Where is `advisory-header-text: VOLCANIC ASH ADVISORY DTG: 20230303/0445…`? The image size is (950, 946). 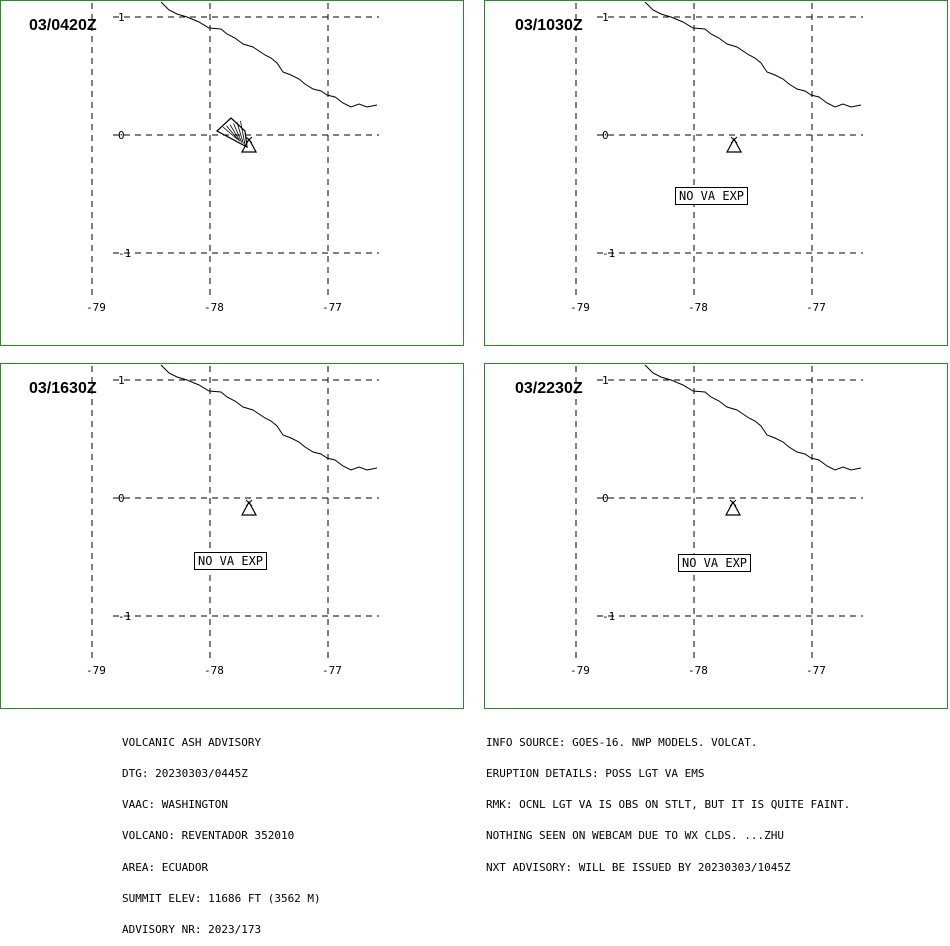
advisory-header-text: VOLCANIC ASH ADVISORY DTG: 20230303/0445… is located at coordinates (221, 831).